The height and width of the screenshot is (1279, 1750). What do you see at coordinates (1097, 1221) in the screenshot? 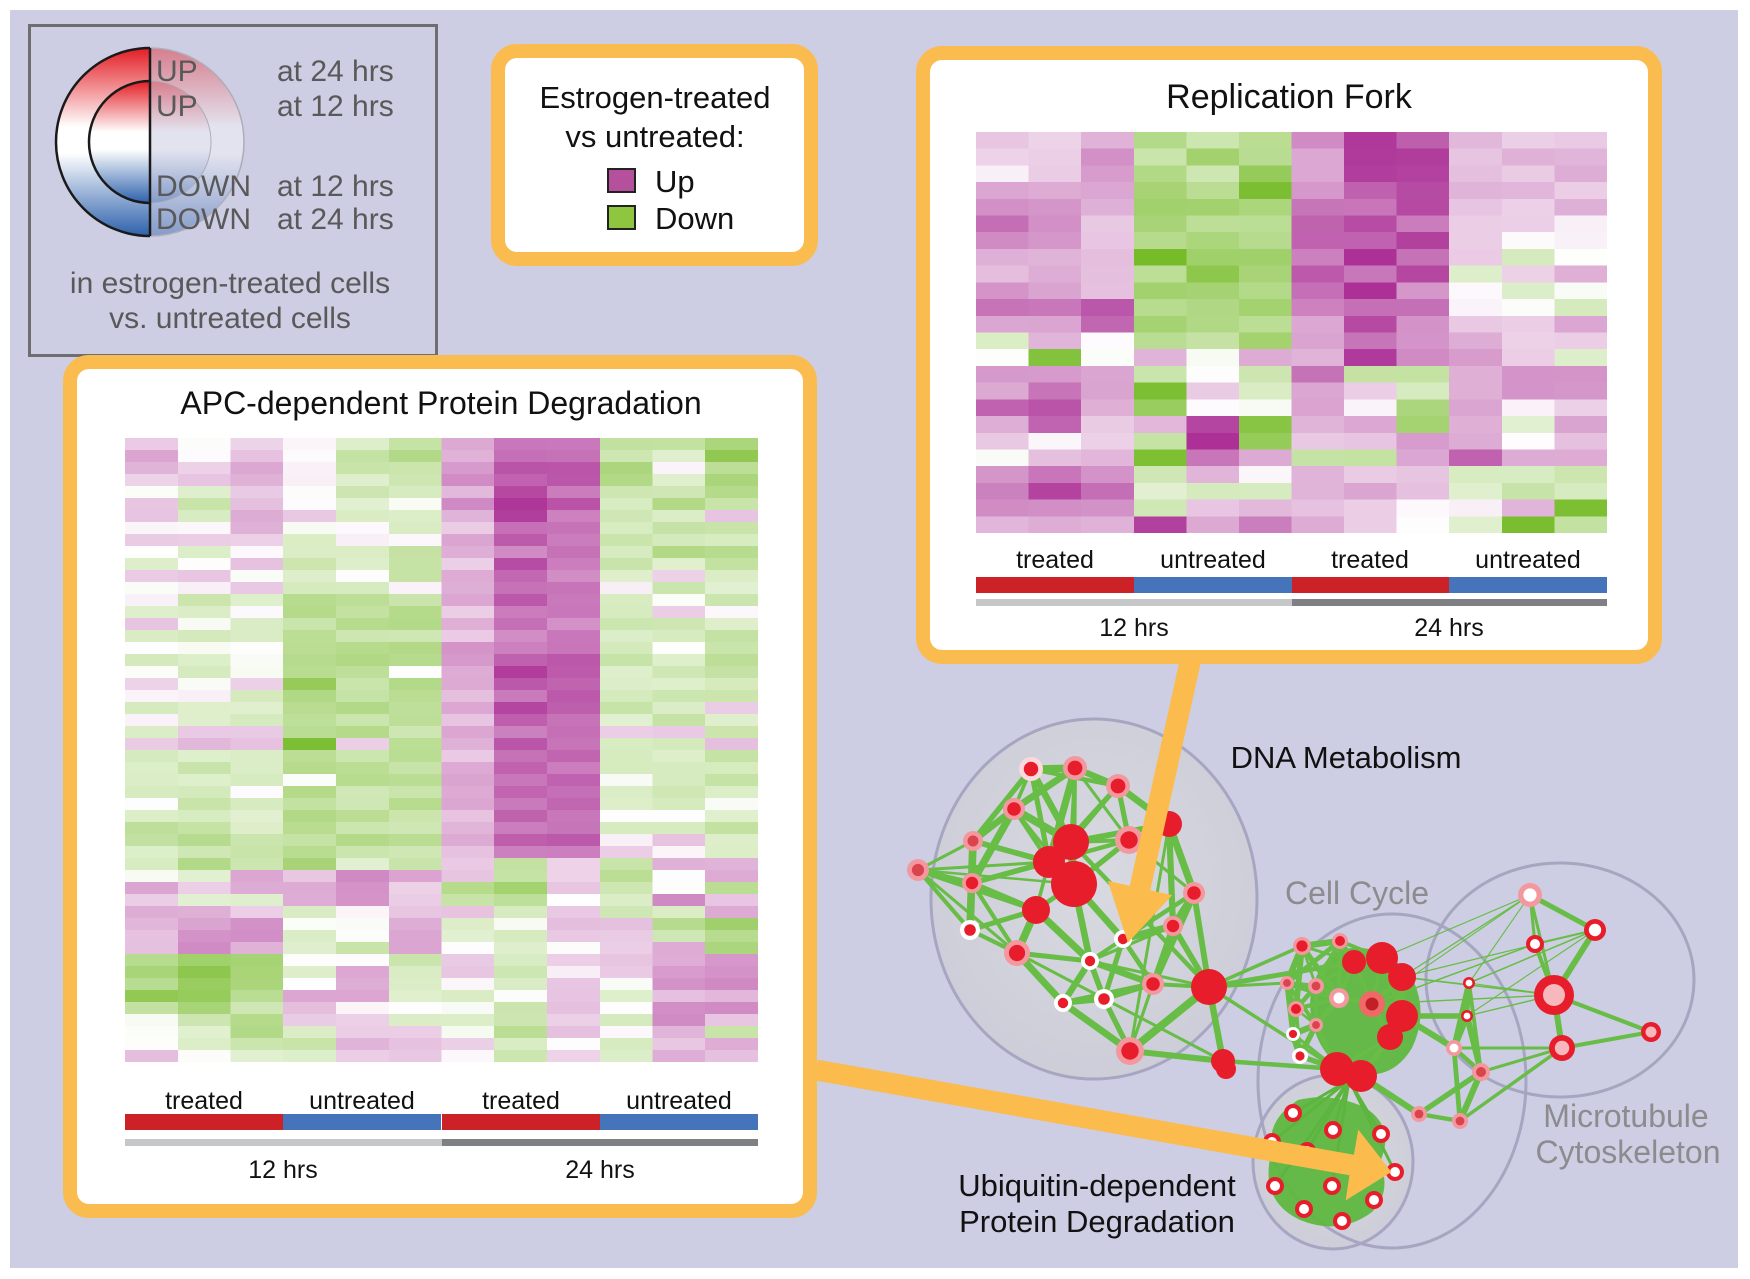
I see `svg-text: Protein Degradation` at bounding box center [1097, 1221].